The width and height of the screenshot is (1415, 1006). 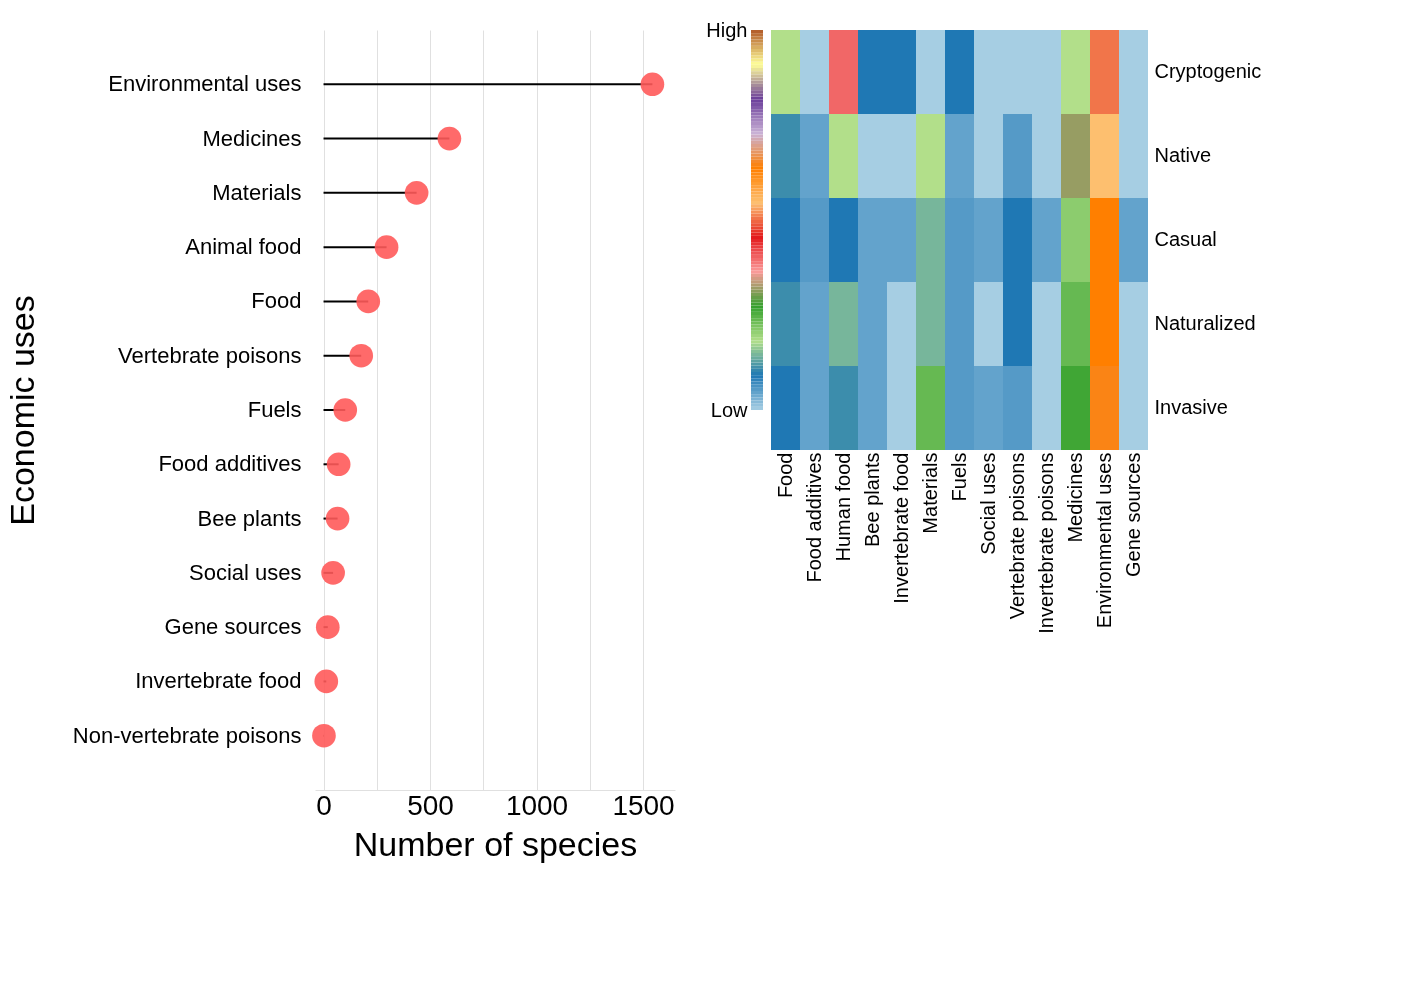 What do you see at coordinates (430, 805) in the screenshot?
I see `x-tick-label: 500` at bounding box center [430, 805].